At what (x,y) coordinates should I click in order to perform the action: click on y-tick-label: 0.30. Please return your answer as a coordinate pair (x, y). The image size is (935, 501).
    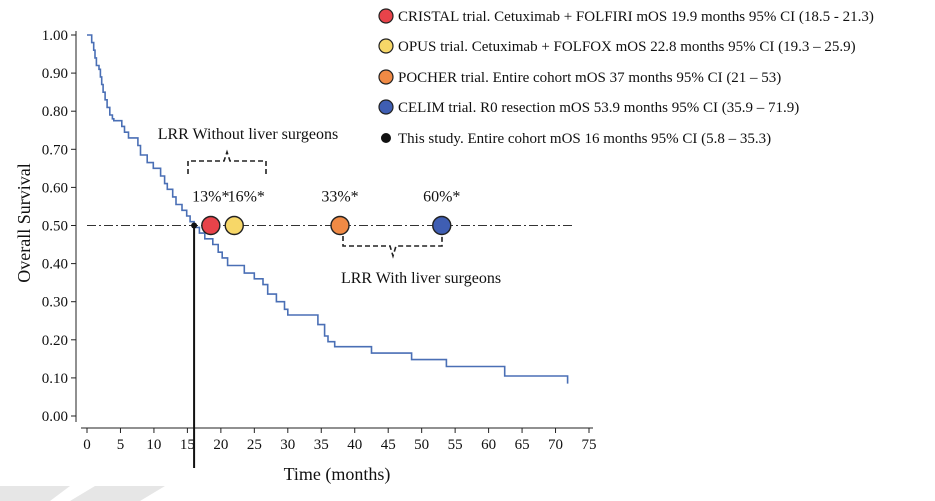
    Looking at the image, I should click on (55, 303).